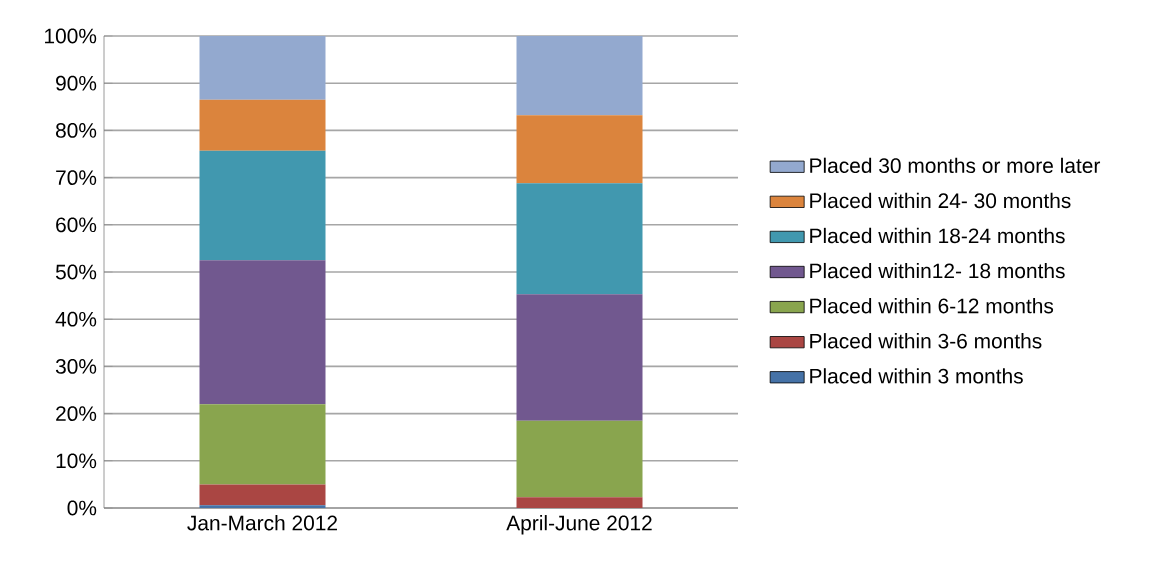 Image resolution: width=1164 pixels, height=572 pixels. What do you see at coordinates (76, 414) in the screenshot?
I see `y-tick-label: 20%` at bounding box center [76, 414].